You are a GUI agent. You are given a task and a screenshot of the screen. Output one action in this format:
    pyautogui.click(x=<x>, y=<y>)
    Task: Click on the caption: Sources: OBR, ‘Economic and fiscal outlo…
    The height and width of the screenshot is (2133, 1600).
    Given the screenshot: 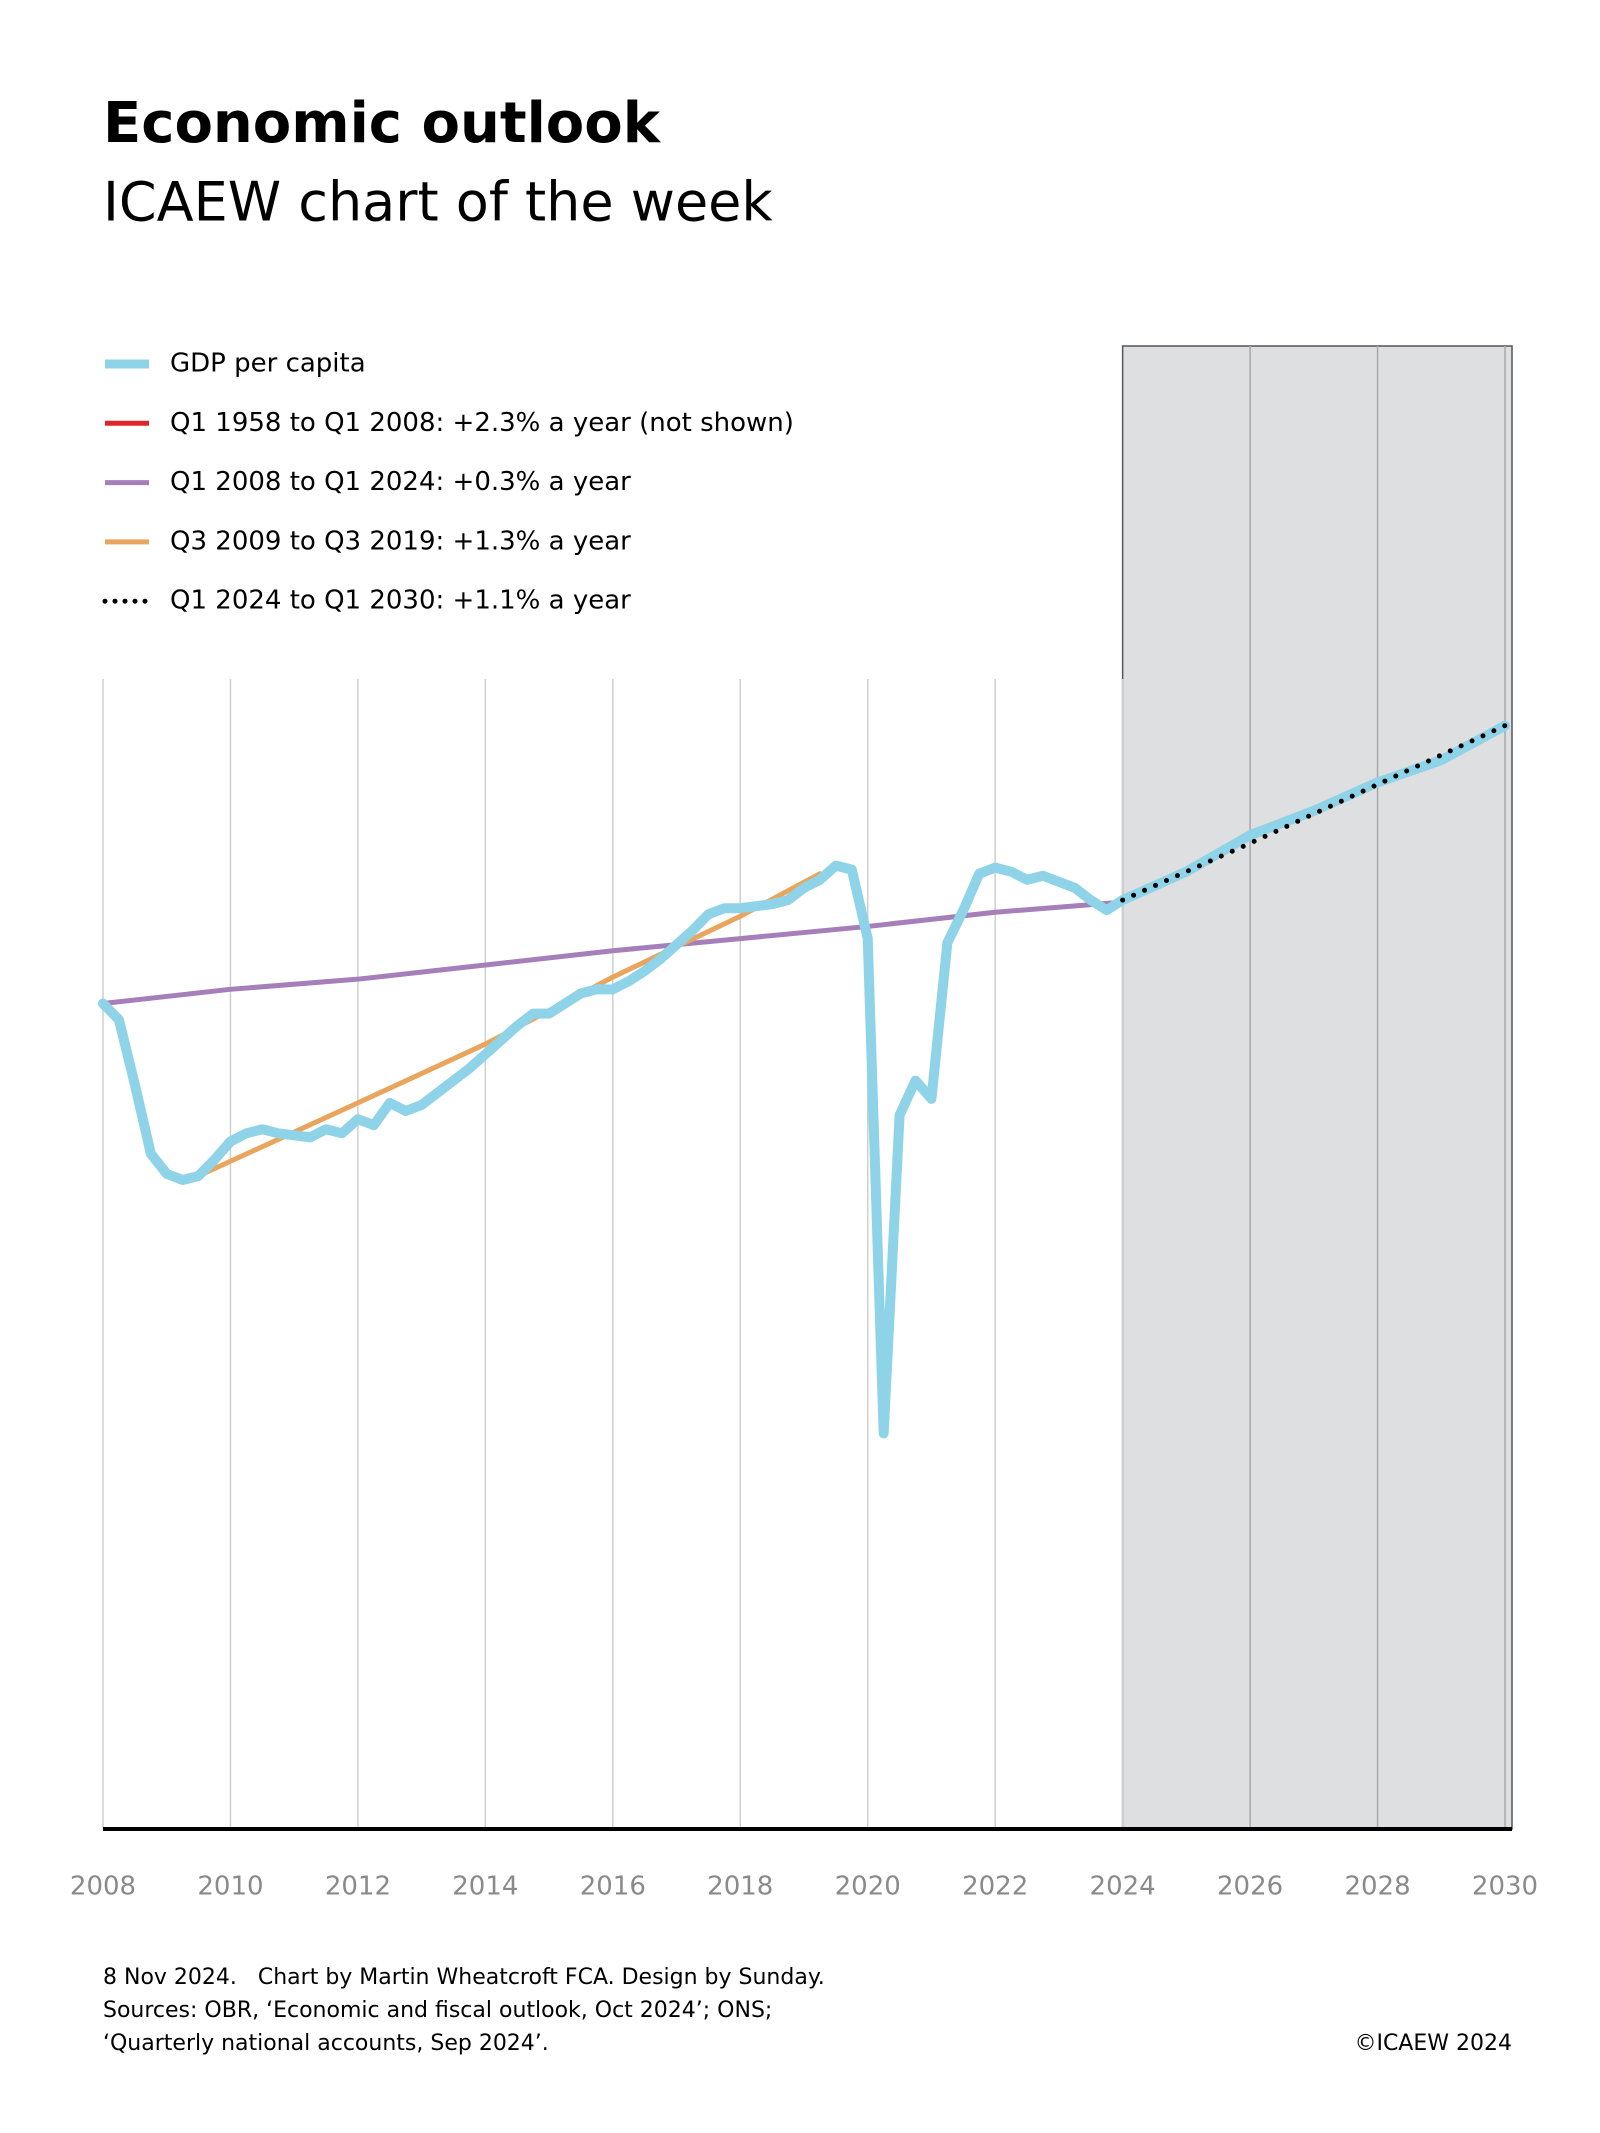 What is the action you would take?
    pyautogui.click(x=437, y=2010)
    